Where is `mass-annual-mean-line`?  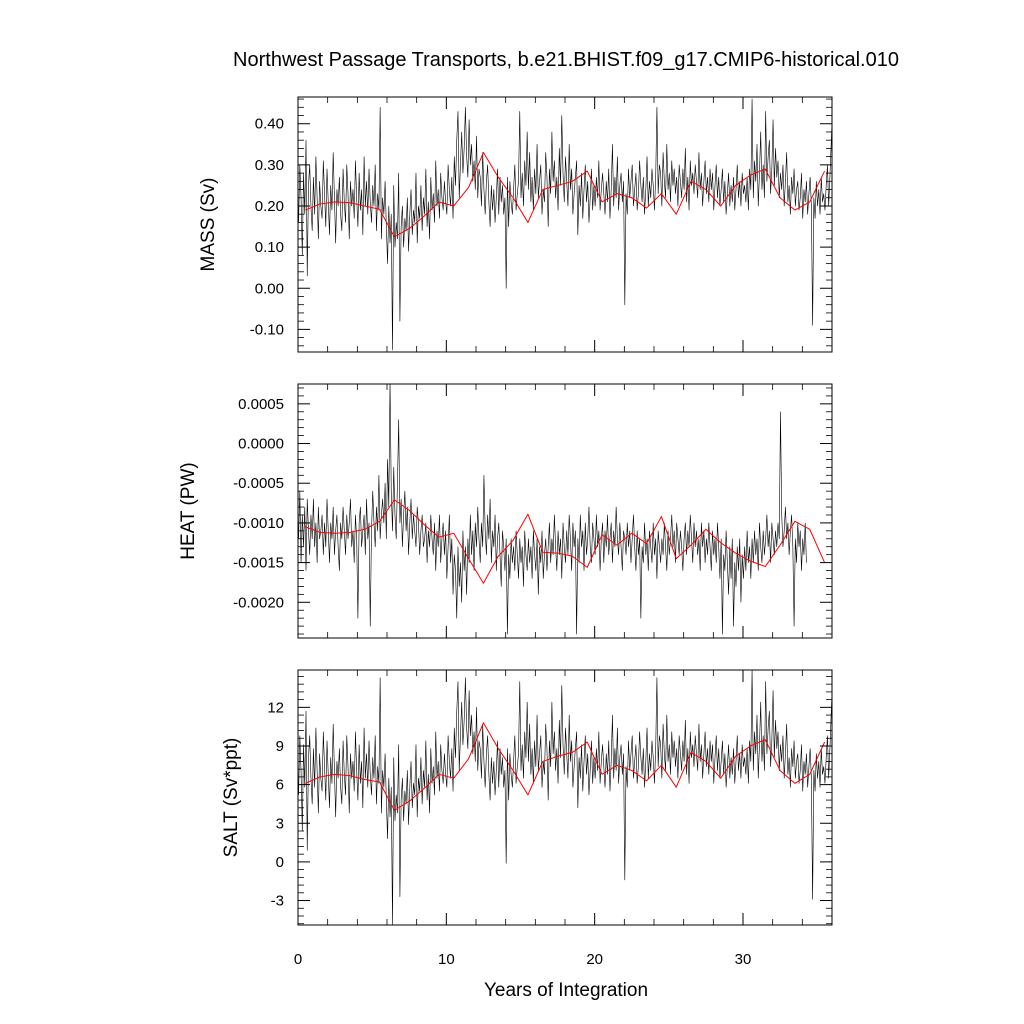 mass-annual-mean-line is located at coordinates (565, 195).